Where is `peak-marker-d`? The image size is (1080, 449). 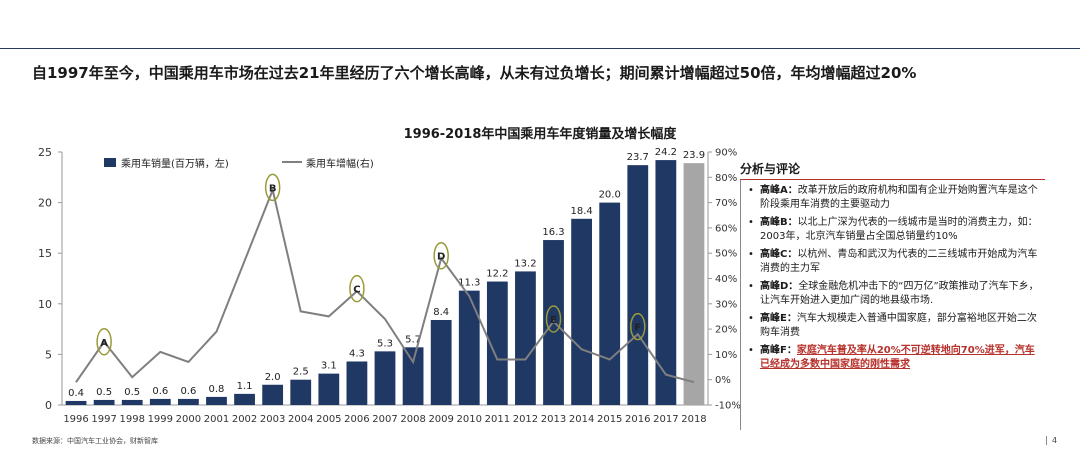 peak-marker-d is located at coordinates (441, 255).